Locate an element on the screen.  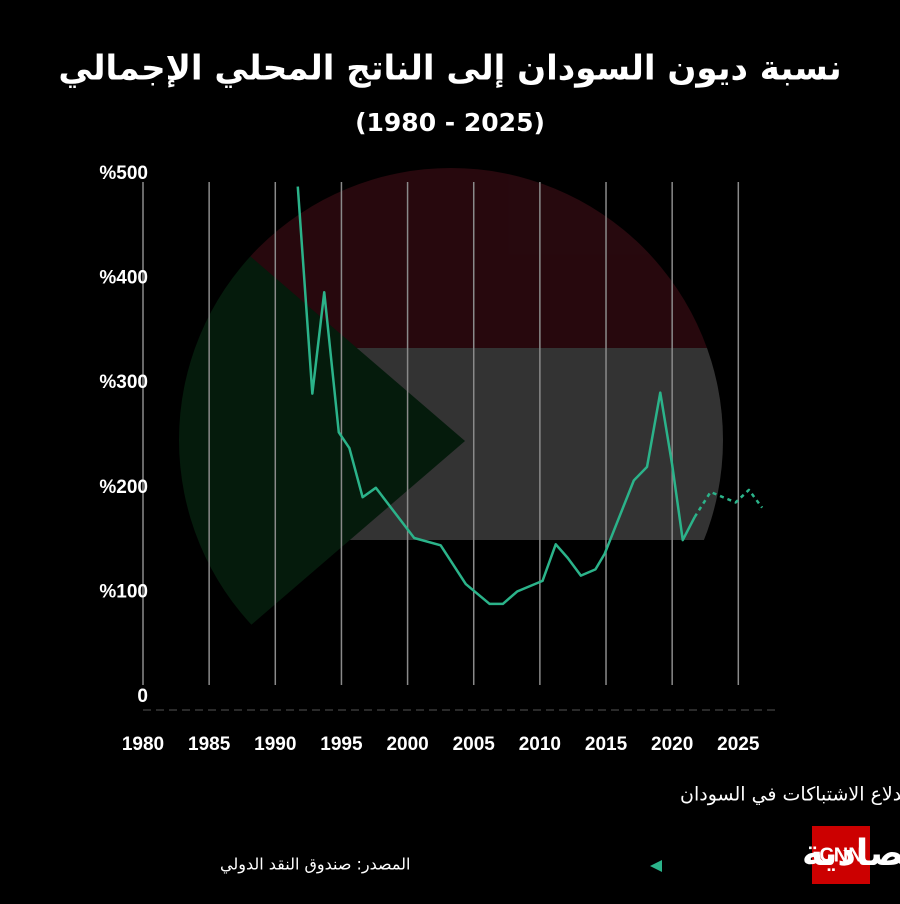
x-tick-label: 2020 is located at coordinates (672, 744).